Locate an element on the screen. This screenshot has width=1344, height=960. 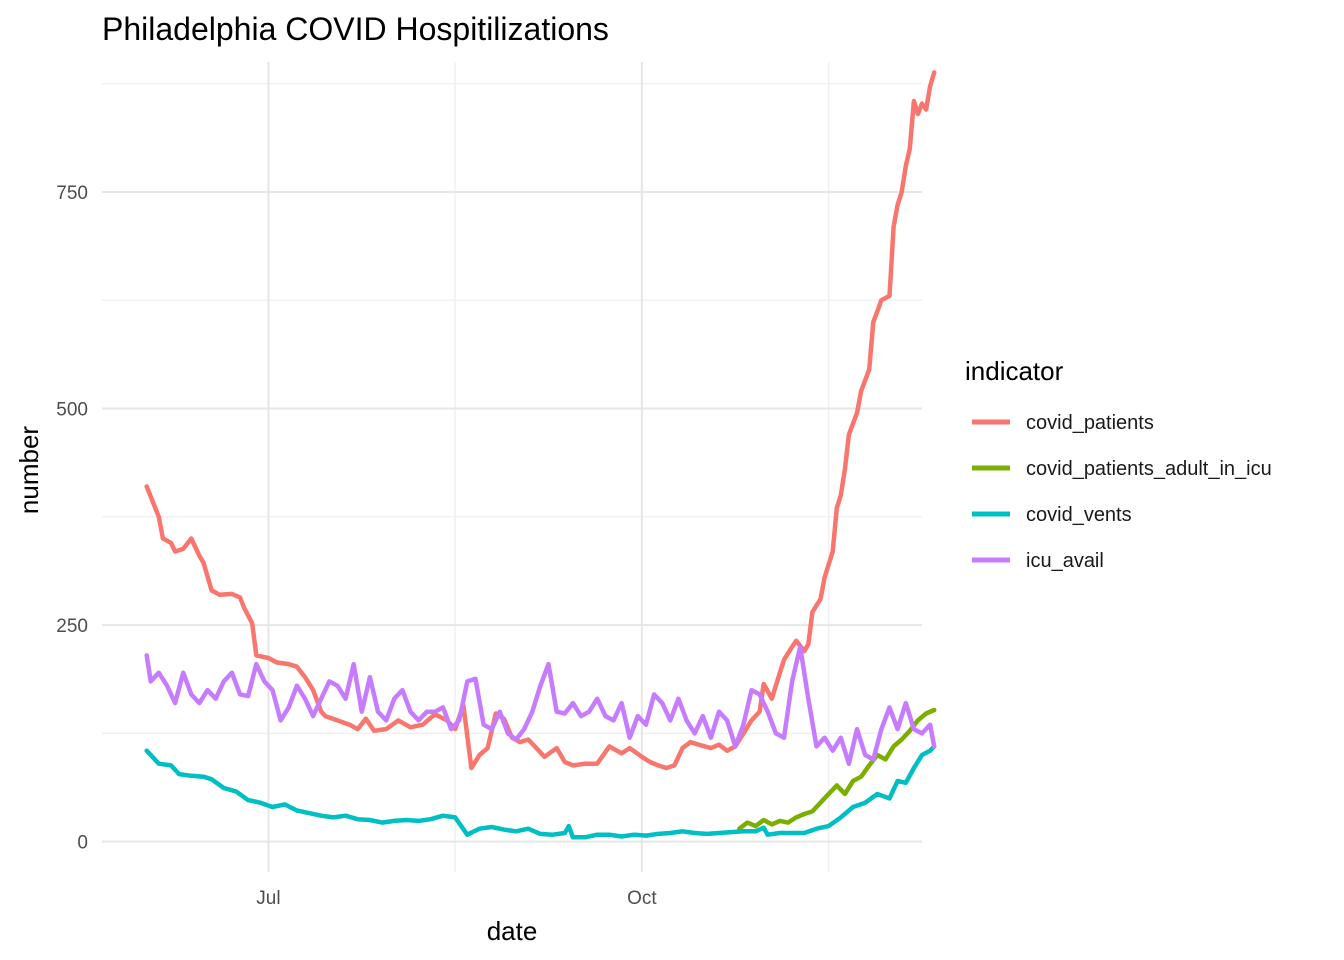
y-tick-label: 500 is located at coordinates (72, 410).